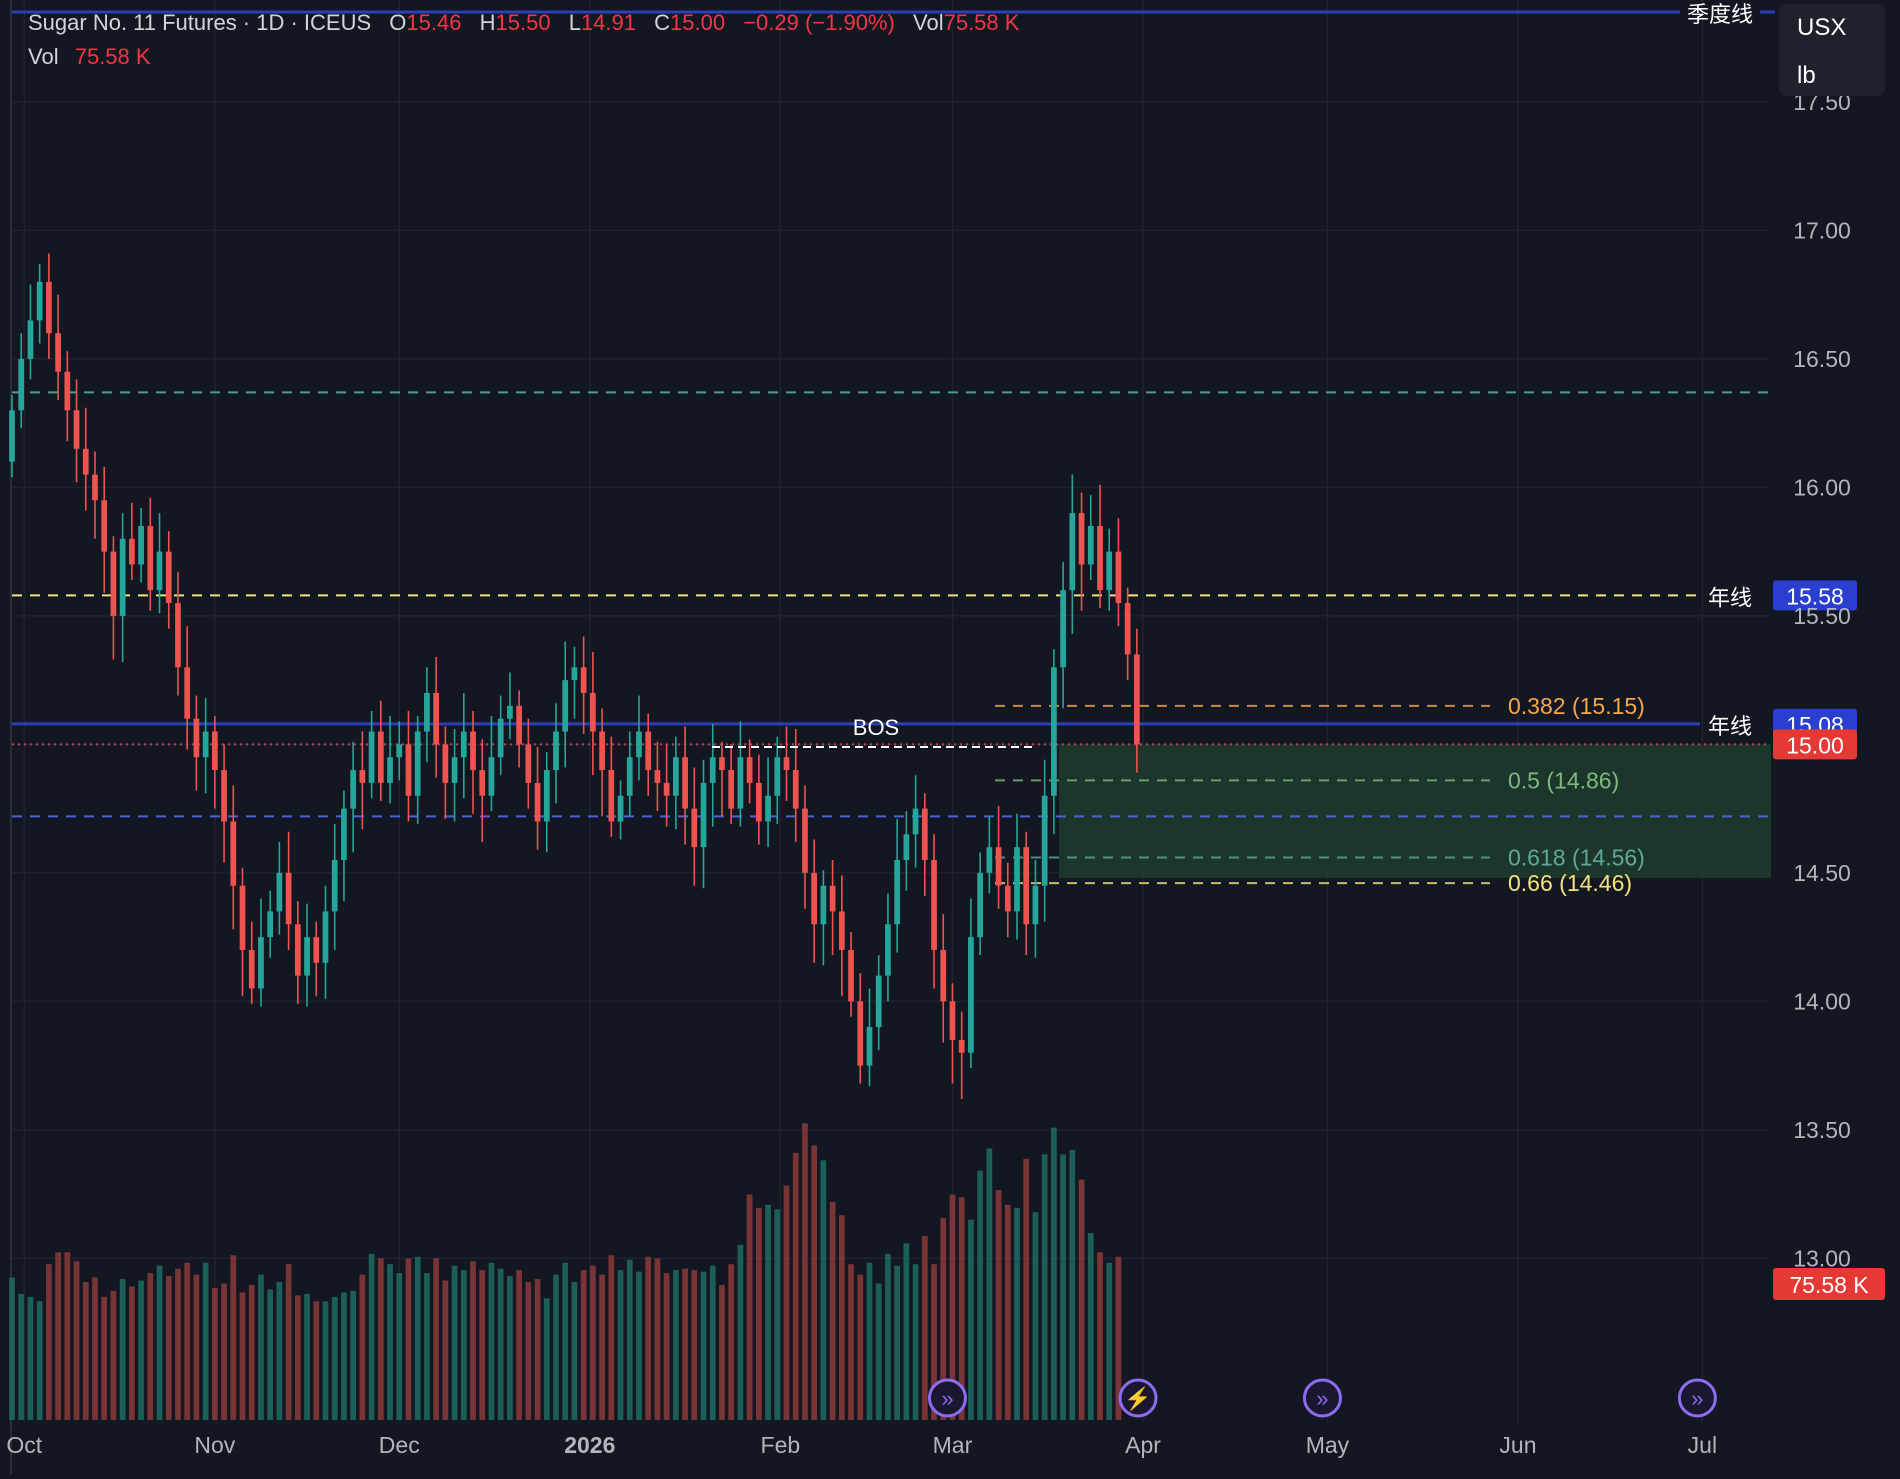  I want to click on currency-unit-selector: USX lb, so click(1832, 50).